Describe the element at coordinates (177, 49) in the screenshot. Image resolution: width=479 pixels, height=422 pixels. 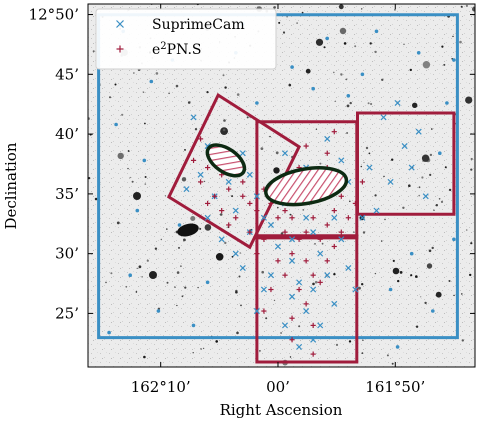
I see `legend-label-e2pns: e2PN.S` at that location.